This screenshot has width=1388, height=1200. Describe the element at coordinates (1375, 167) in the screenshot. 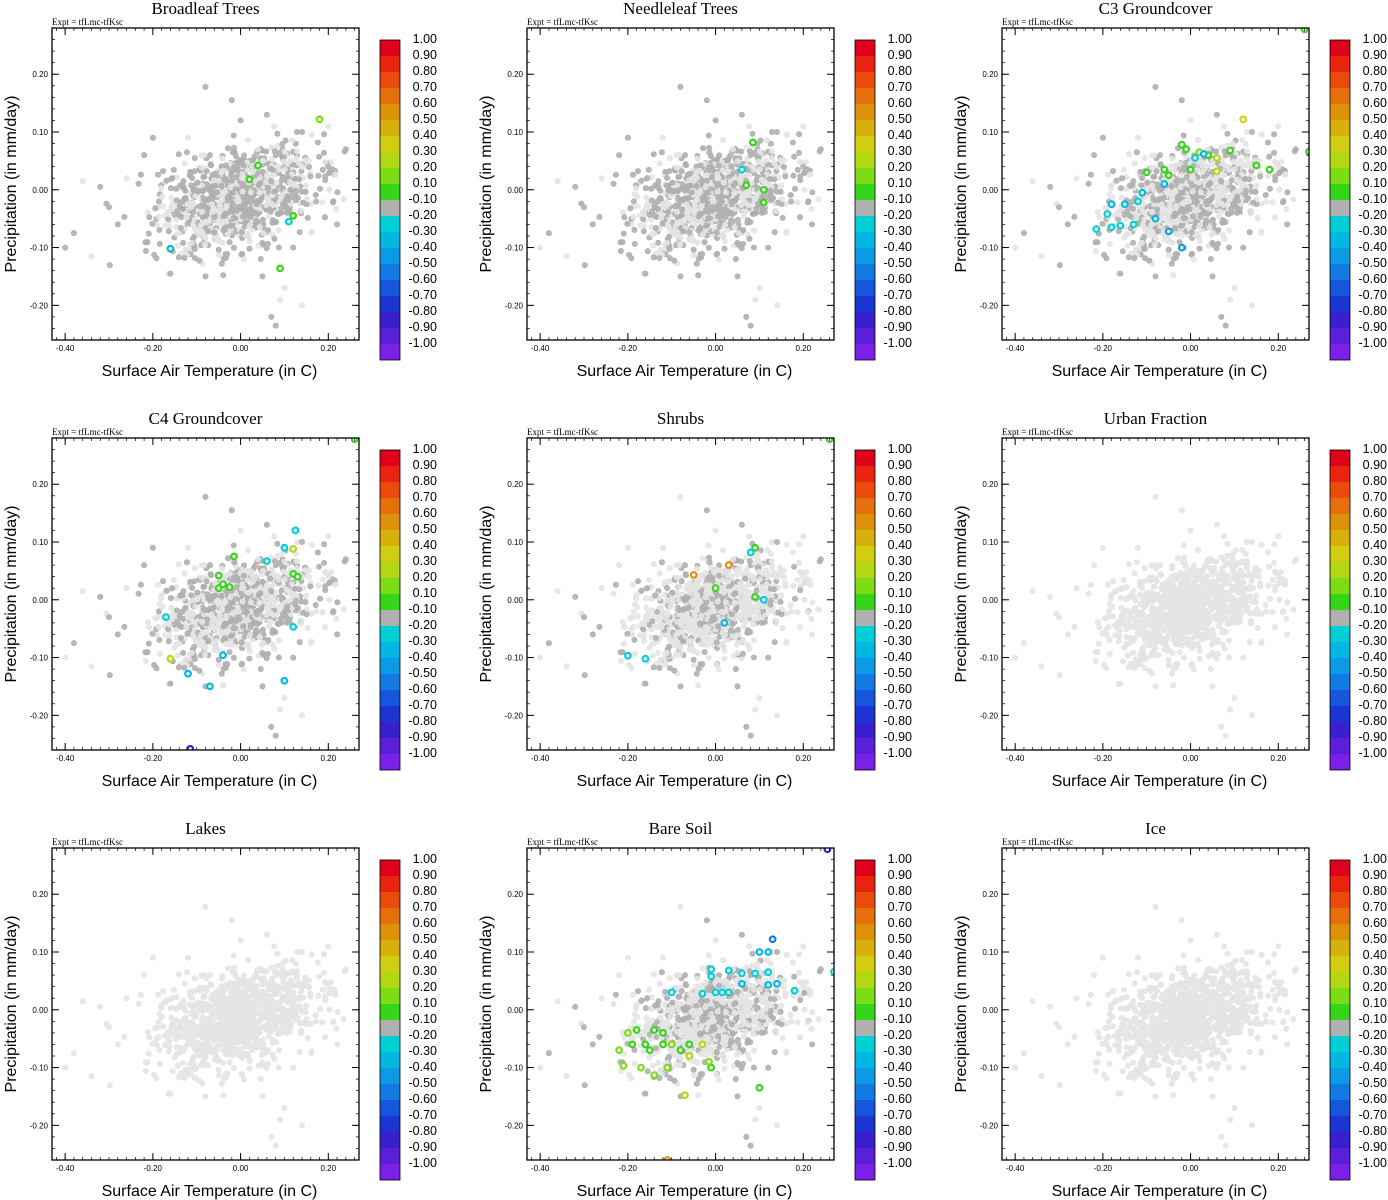

I see `colorbar-label: 0.20` at that location.